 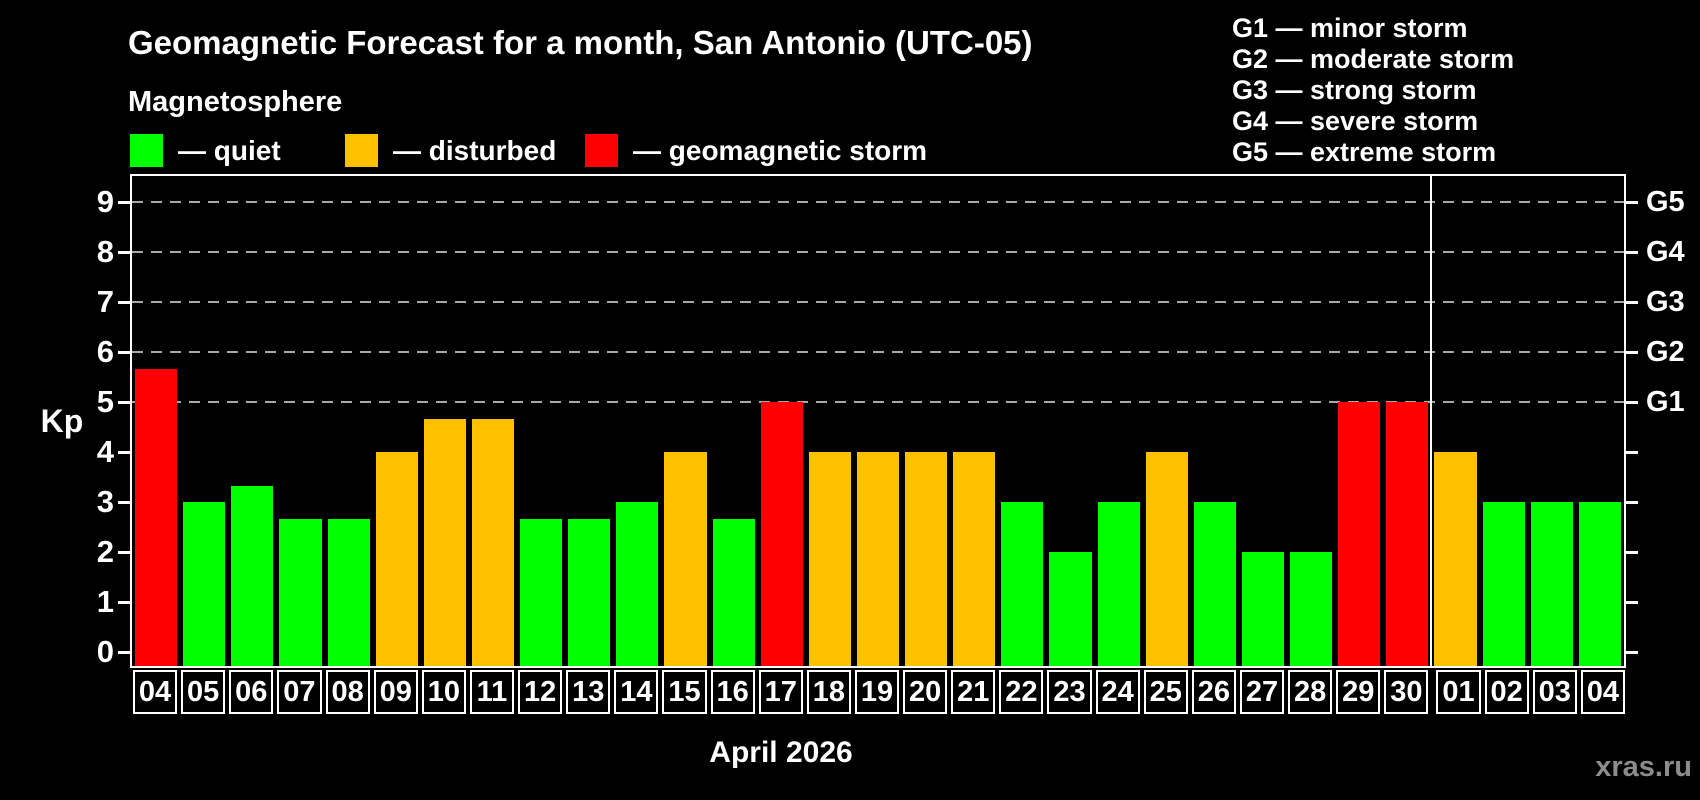 I want to click on y-axis-title: Kp, so click(x=62, y=421).